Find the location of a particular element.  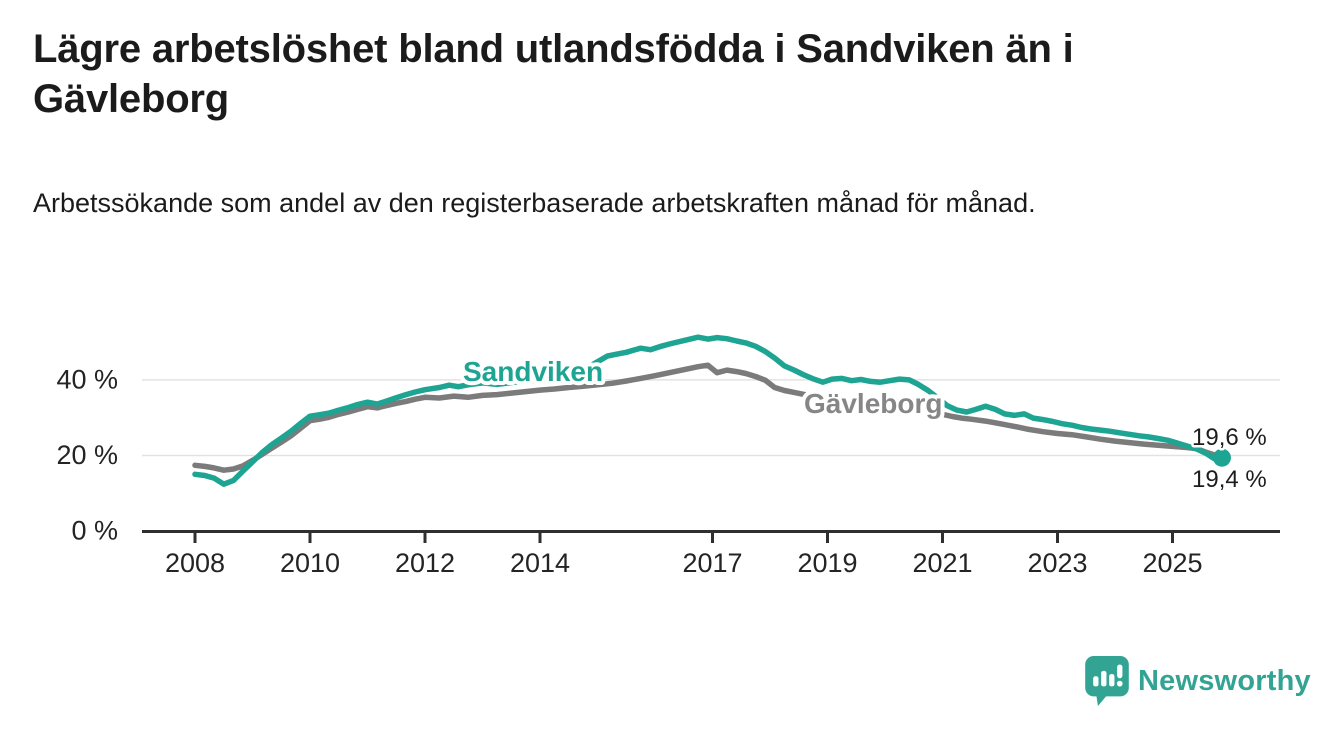

y-tick-label: 0 % is located at coordinates (94, 531).